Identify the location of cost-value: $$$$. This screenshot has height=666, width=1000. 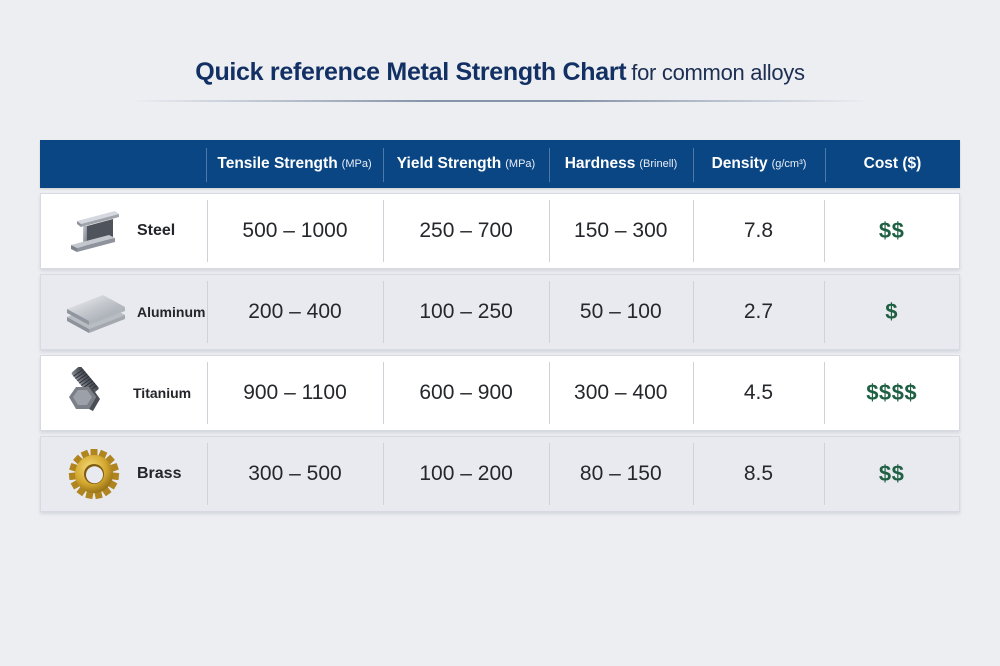
(891, 393).